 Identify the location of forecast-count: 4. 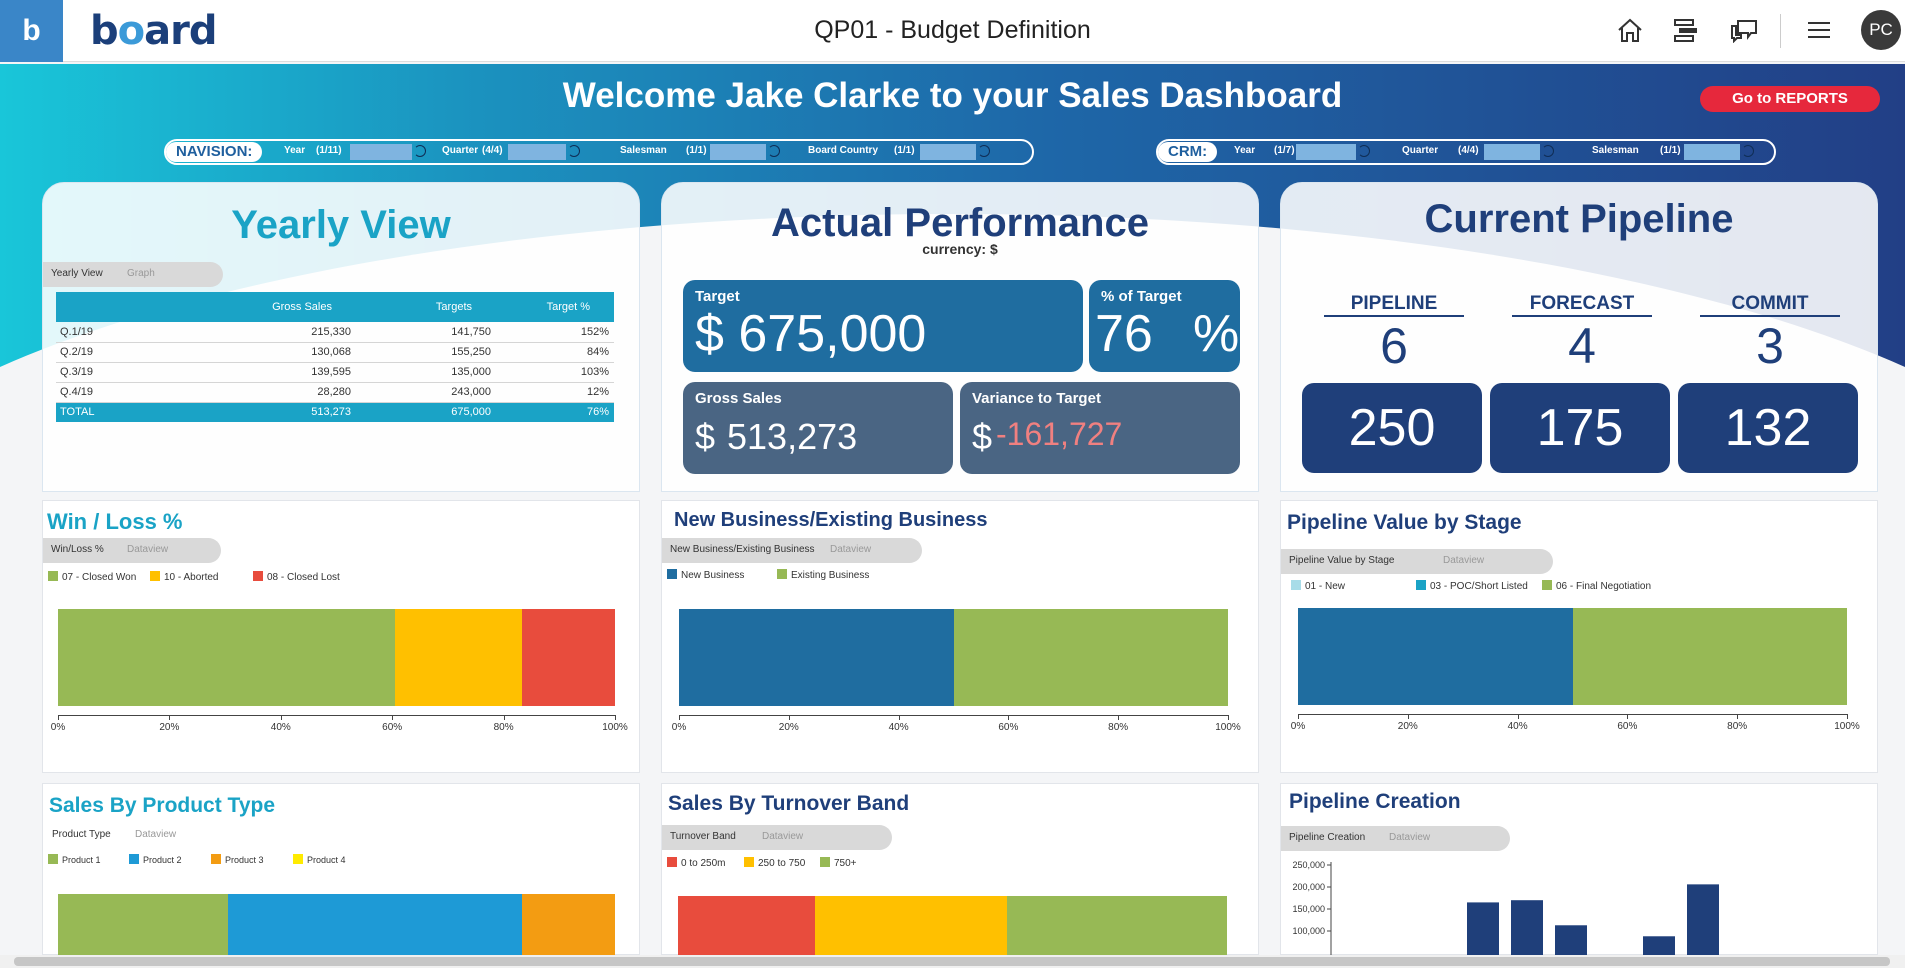
(1582, 346).